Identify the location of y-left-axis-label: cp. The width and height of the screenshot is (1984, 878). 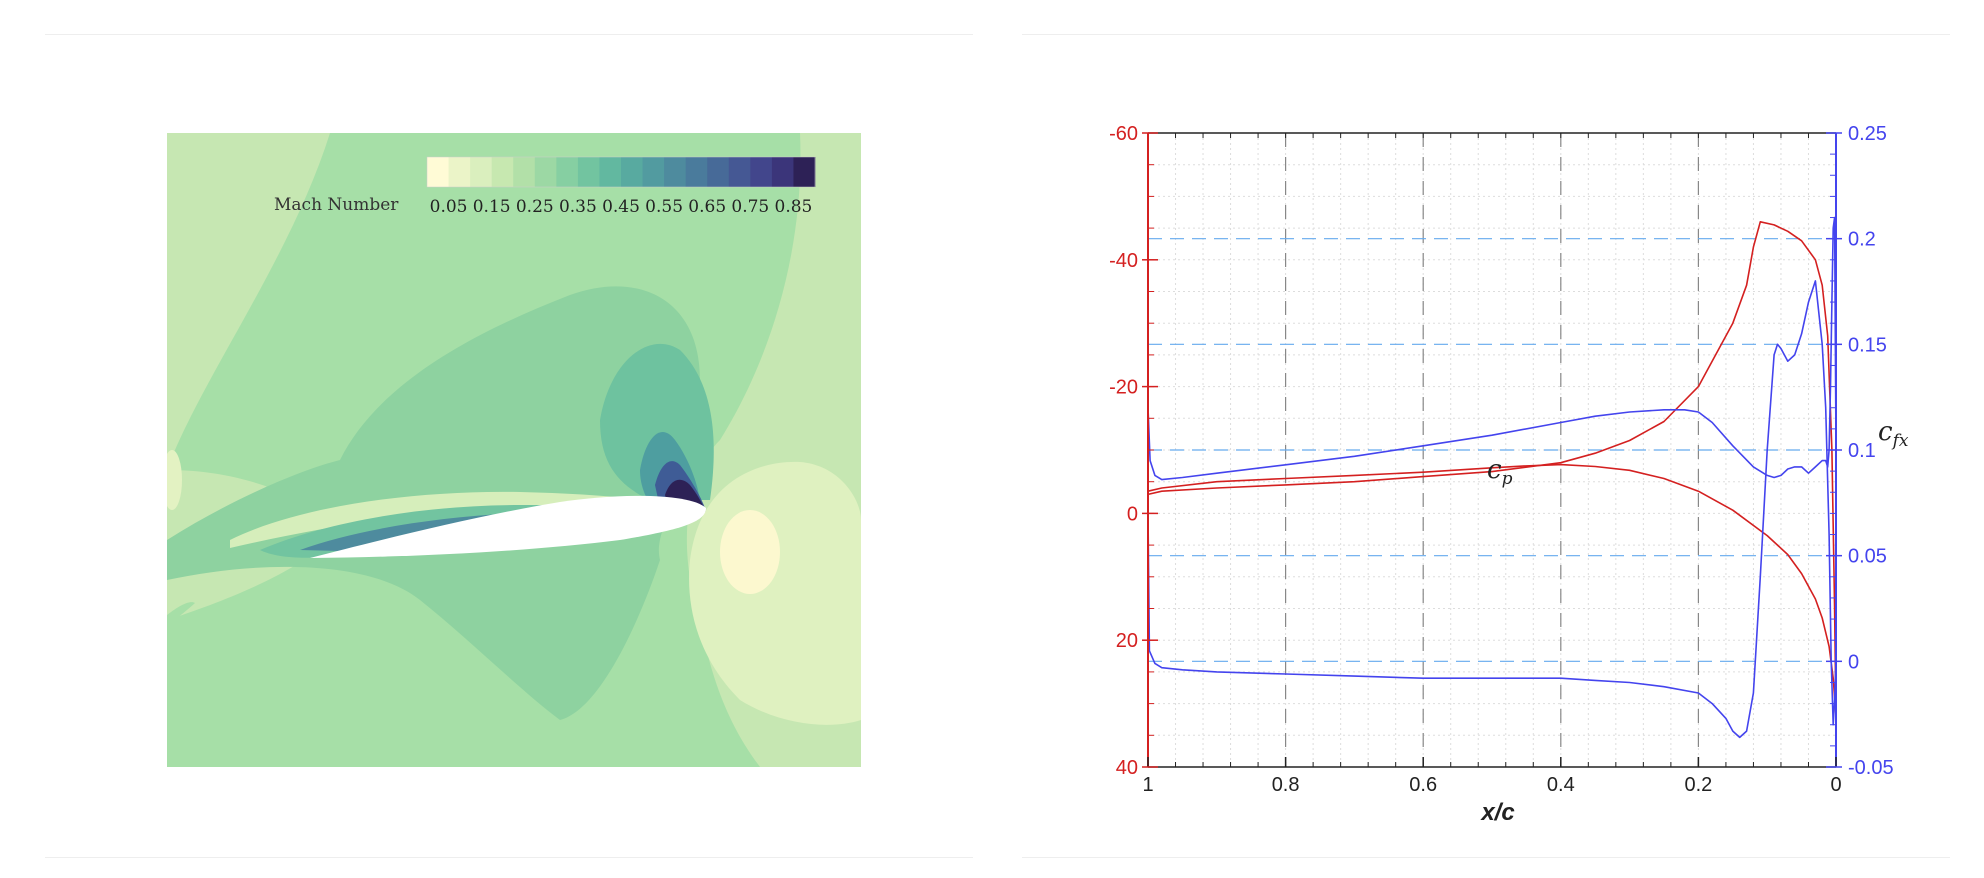
(1500, 472).